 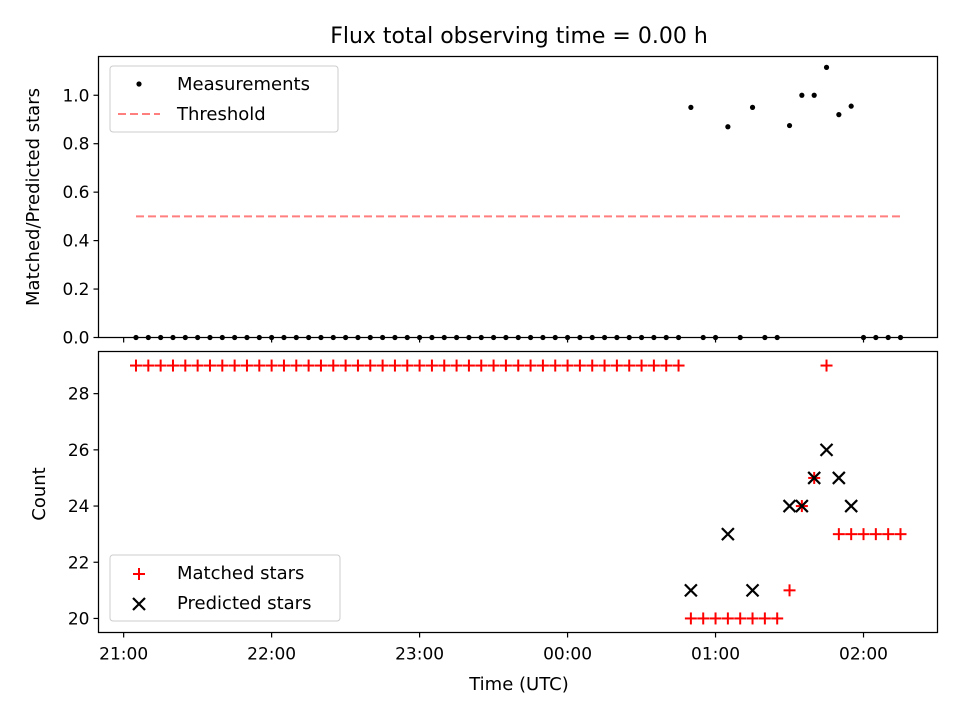 What do you see at coordinates (123, 655) in the screenshot?
I see `x-tick-label: 21:00` at bounding box center [123, 655].